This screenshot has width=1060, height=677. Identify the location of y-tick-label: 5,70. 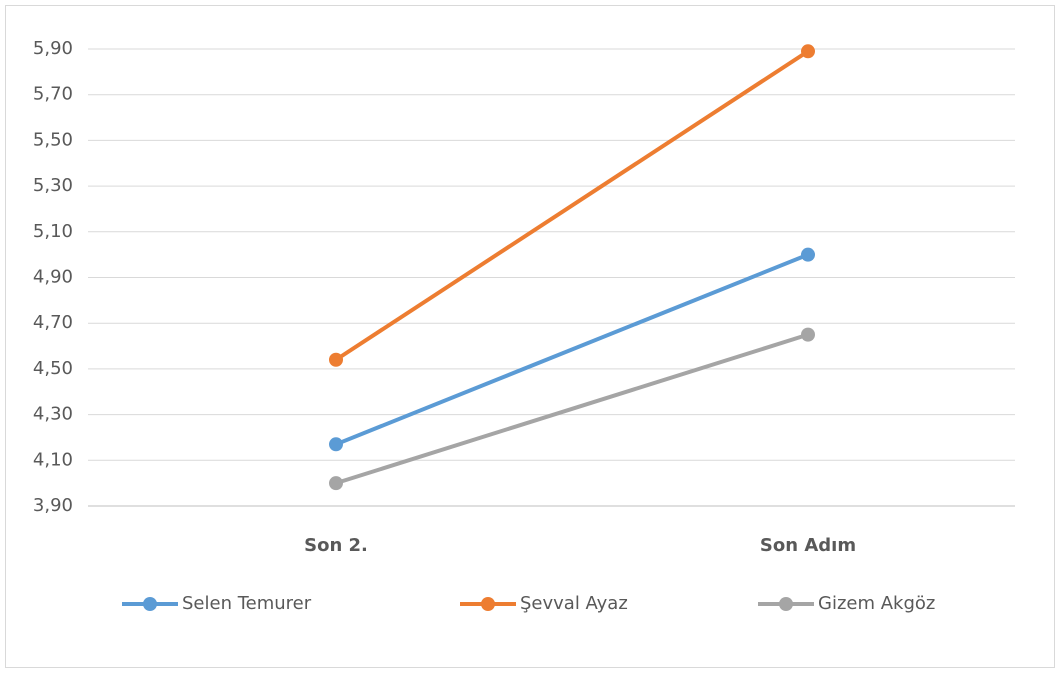
(53, 94).